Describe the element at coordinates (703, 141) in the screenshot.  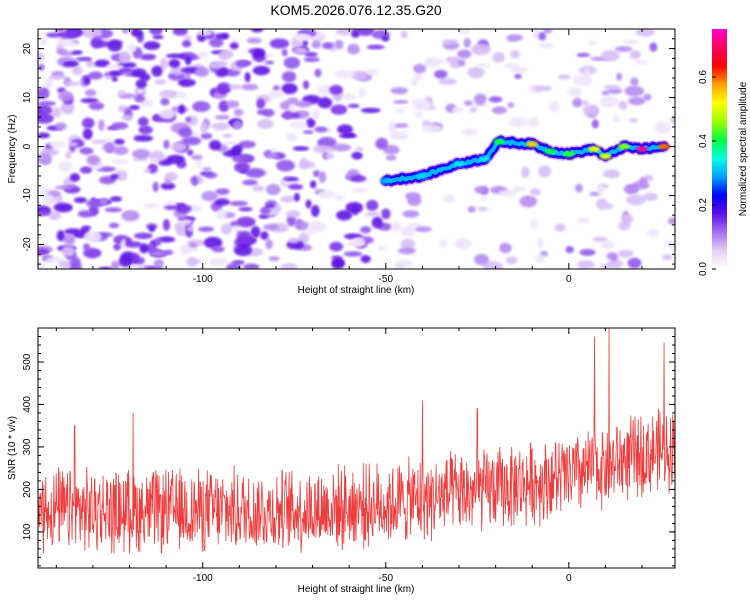
I see `colorbar-tick-label: 0.4` at that location.